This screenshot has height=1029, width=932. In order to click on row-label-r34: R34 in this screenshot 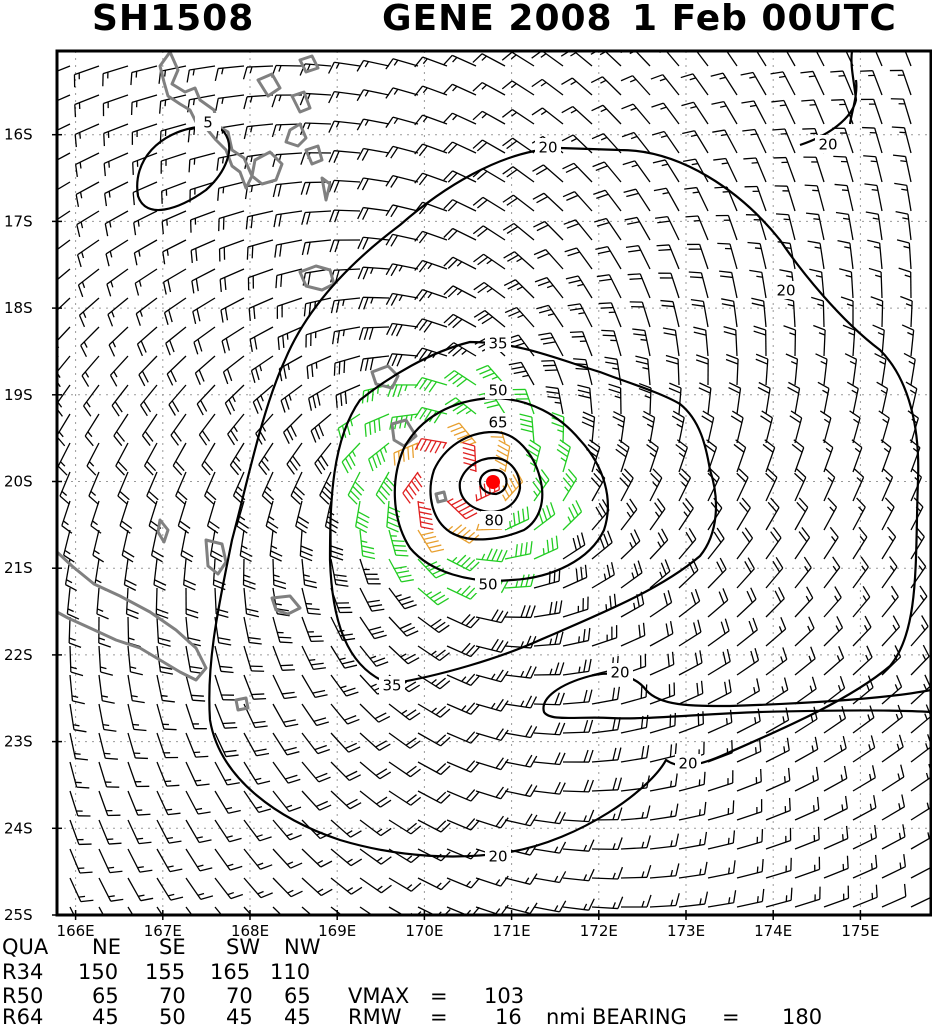, I will do `click(22, 972)`.